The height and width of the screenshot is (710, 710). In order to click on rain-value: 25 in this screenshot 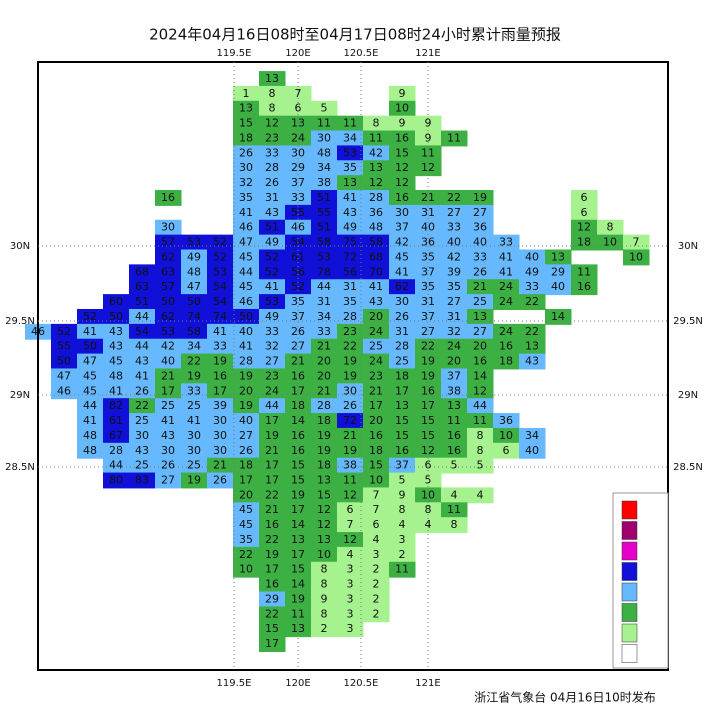, I will do `click(402, 361)`.